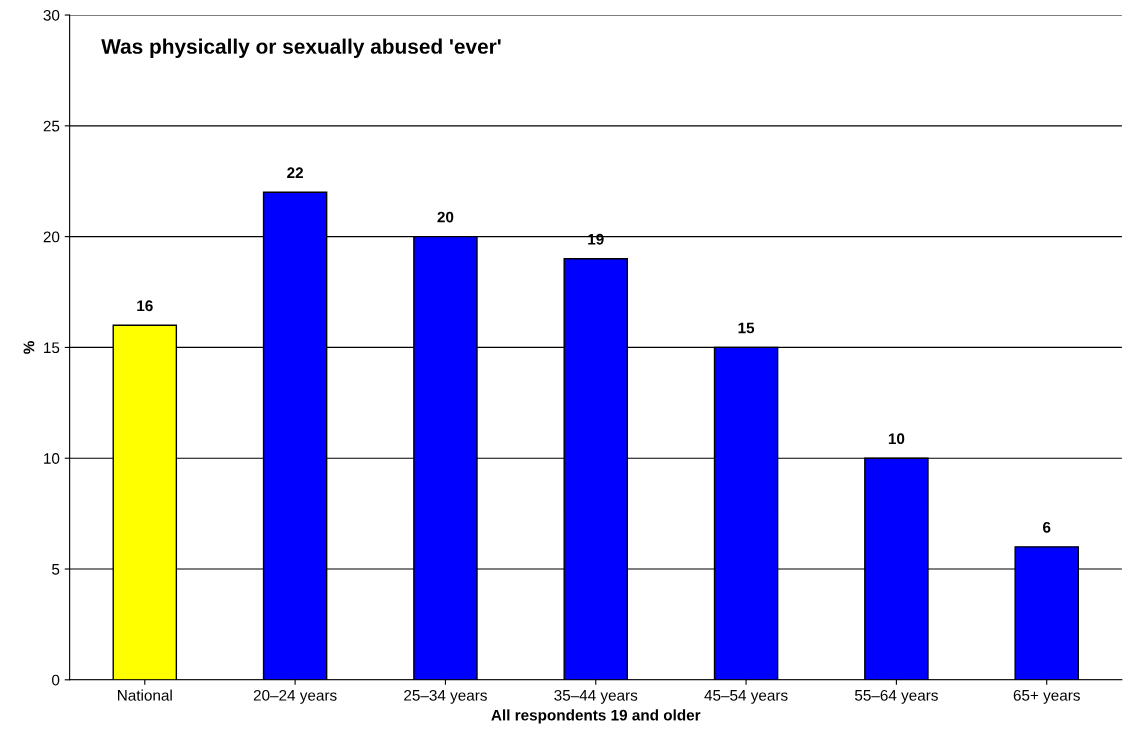 The width and height of the screenshot is (1123, 752). Describe the element at coordinates (51, 15) in the screenshot. I see `y-tick-label: 30` at that location.